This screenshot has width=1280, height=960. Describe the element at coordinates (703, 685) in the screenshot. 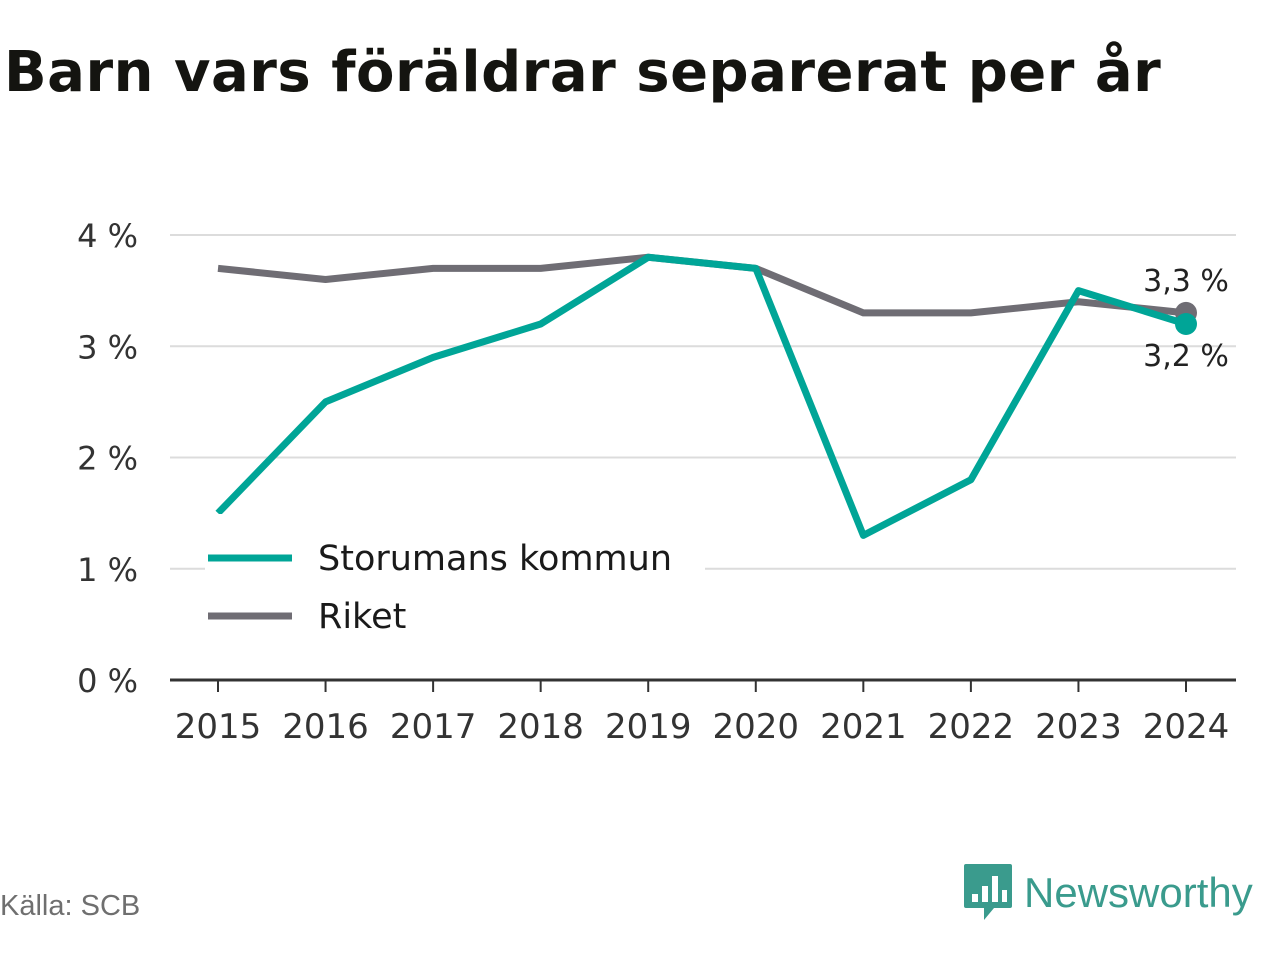

I see `x-axis` at that location.